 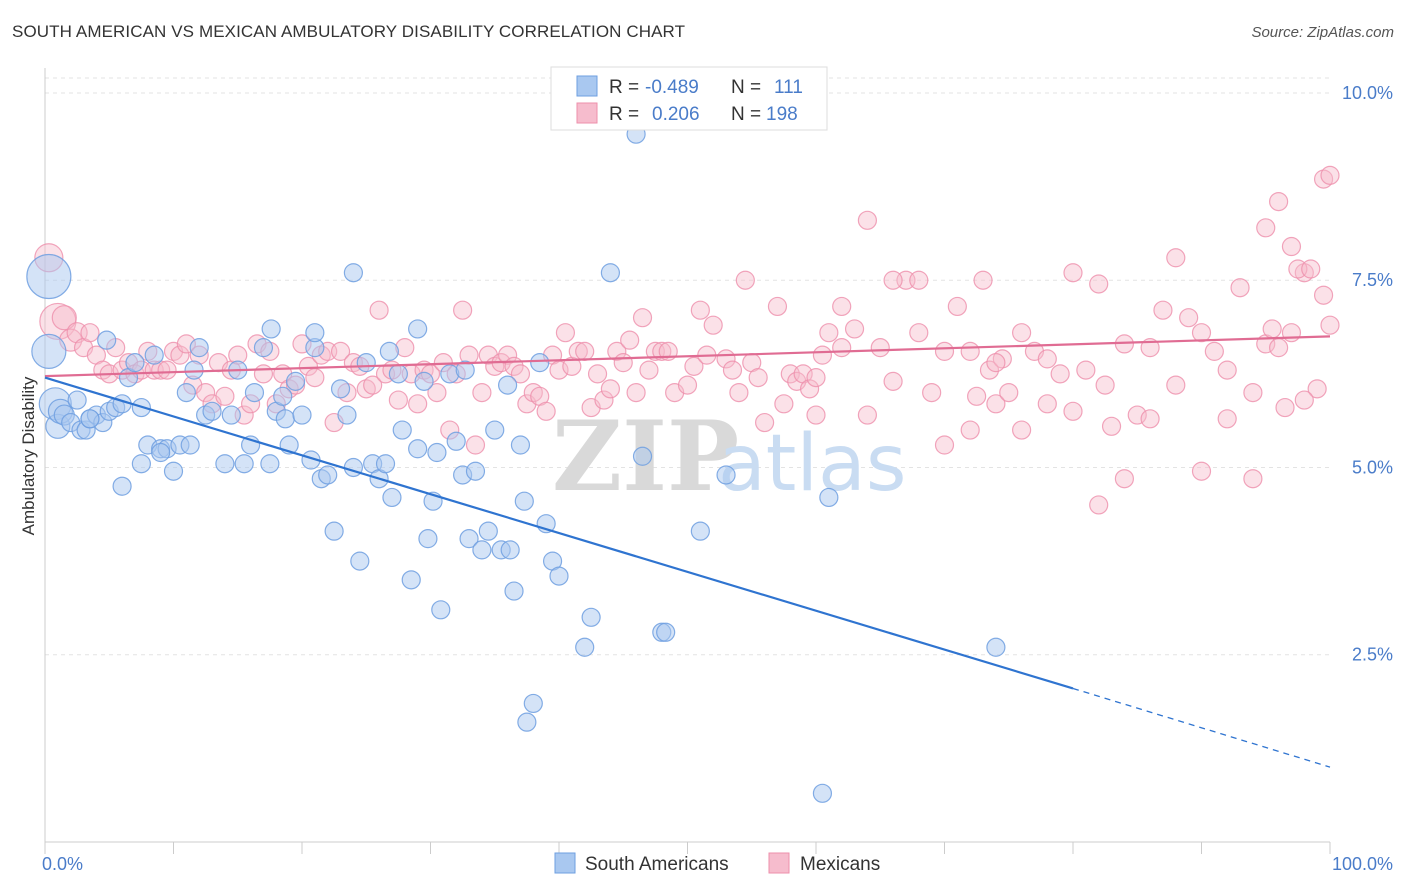 I want to click on legend-swatch-blue, so click(x=587, y=86).